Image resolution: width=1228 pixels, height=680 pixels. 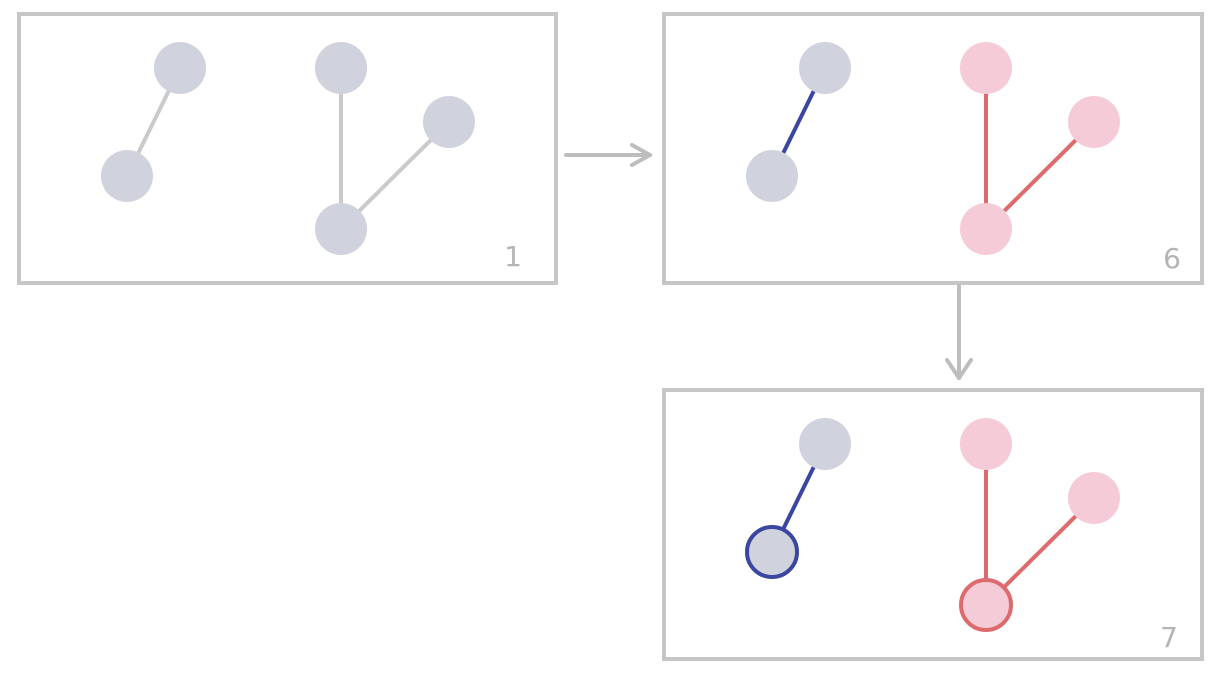 I want to click on node-b-highlighted, so click(x=772, y=552).